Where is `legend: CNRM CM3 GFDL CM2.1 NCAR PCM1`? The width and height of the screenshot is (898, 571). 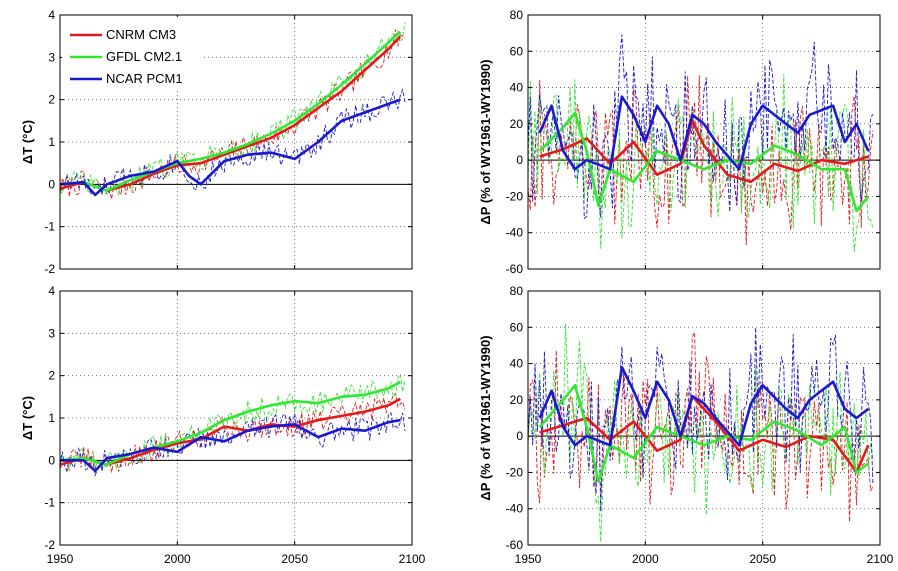 legend: CNRM CM3 GFDL CM2.1 NCAR PCM1 is located at coordinates (132, 53).